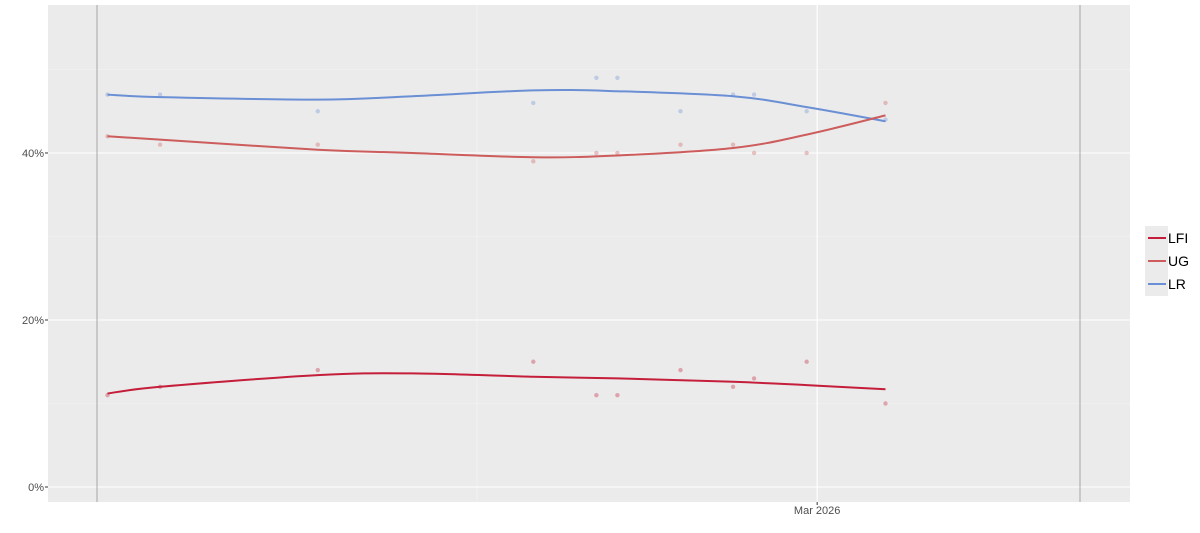  Describe the element at coordinates (33, 154) in the screenshot. I see `y-tick-label: 40%` at that location.